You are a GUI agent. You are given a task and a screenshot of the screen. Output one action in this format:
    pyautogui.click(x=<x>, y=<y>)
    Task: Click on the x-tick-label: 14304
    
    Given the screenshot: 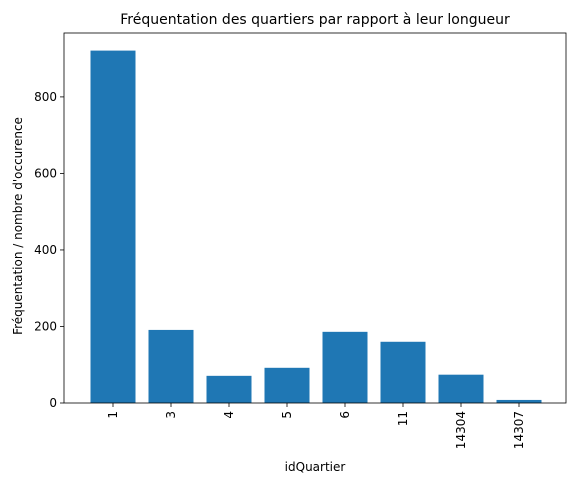 What is the action you would take?
    pyautogui.click(x=461, y=430)
    